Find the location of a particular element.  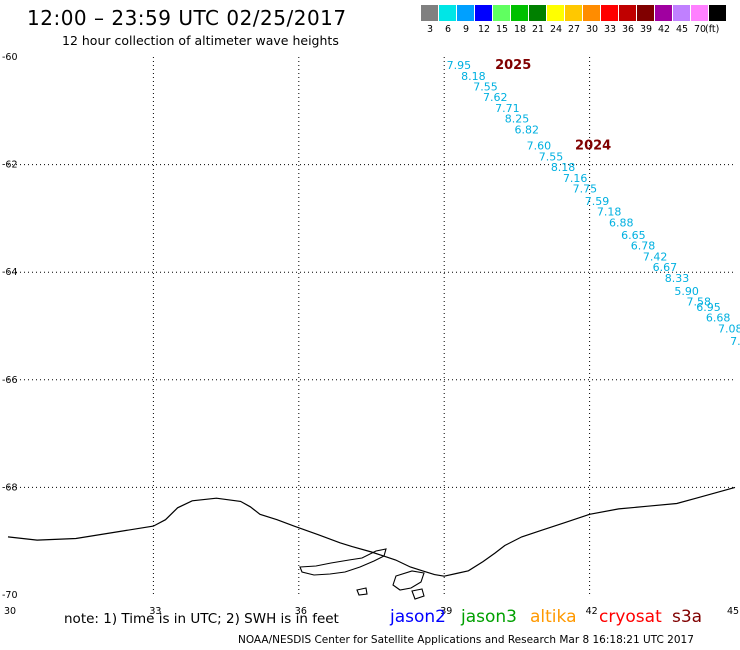

lat-tick-label: -62 is located at coordinates (10, 165).